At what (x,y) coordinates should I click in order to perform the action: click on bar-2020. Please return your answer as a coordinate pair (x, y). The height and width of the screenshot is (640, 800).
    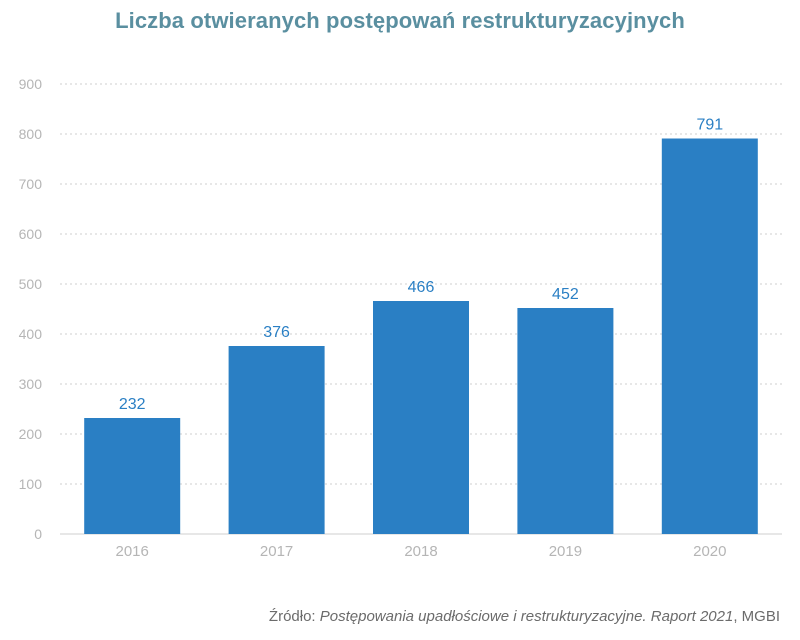
    Looking at the image, I should click on (709, 336).